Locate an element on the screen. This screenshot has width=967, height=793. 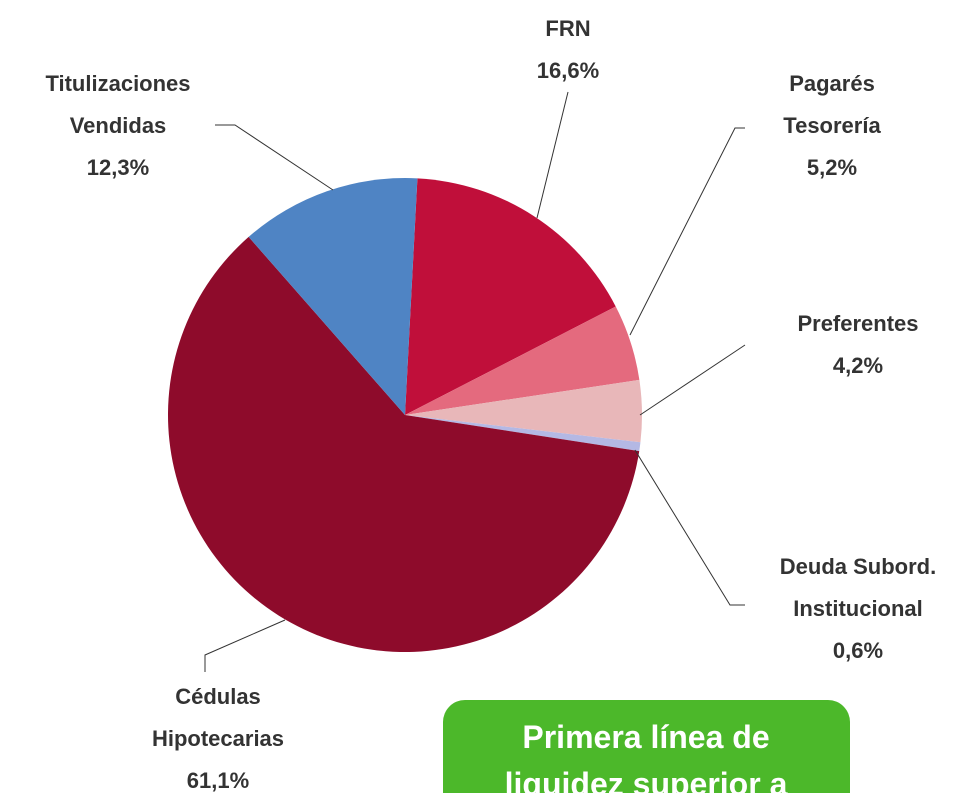
category-label: Deuda Subord. Institucional is located at coordinates (858, 587).